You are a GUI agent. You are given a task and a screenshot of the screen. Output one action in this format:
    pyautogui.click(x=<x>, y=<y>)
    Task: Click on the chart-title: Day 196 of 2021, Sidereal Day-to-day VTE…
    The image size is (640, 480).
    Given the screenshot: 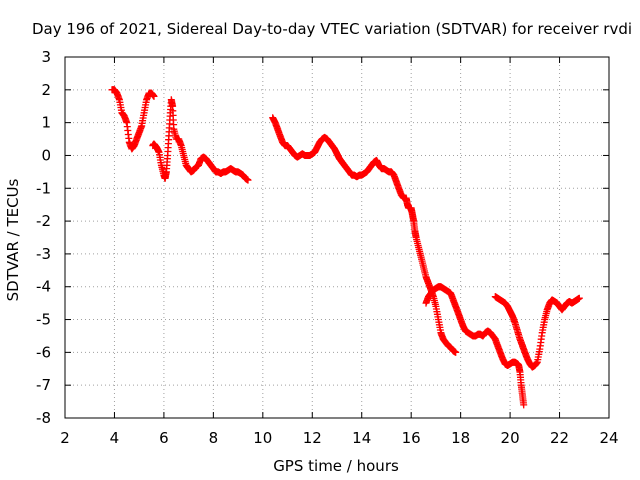 What is the action you would take?
    pyautogui.click(x=332, y=29)
    